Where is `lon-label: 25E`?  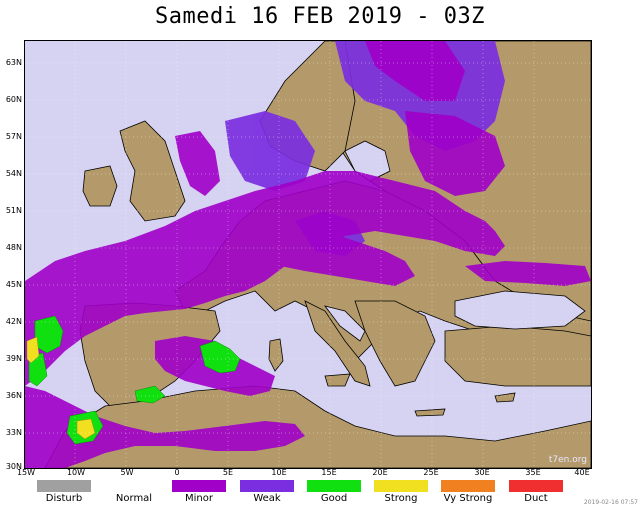 lon-label: 25E is located at coordinates (431, 472).